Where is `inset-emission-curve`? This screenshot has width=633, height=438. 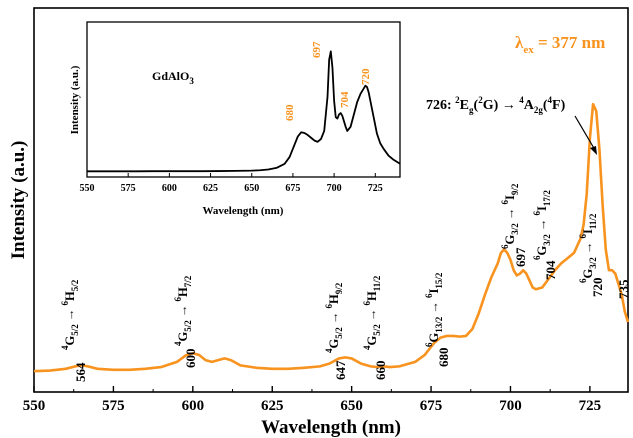 inset-emission-curve is located at coordinates (244, 111).